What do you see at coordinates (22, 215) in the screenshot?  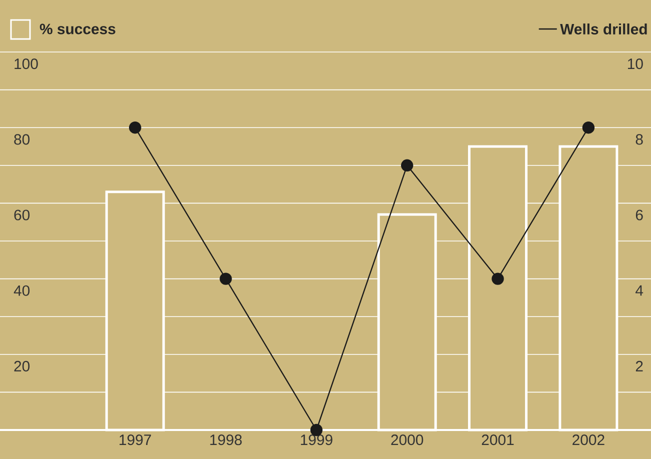 I see `y-tick-label: 60` at bounding box center [22, 215].